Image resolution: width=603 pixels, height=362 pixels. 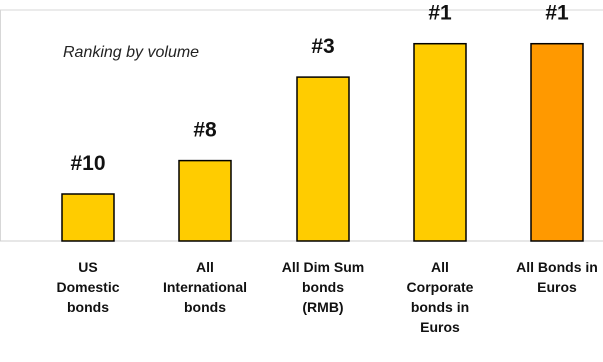 I want to click on rank-label-4: #1, so click(x=440, y=13).